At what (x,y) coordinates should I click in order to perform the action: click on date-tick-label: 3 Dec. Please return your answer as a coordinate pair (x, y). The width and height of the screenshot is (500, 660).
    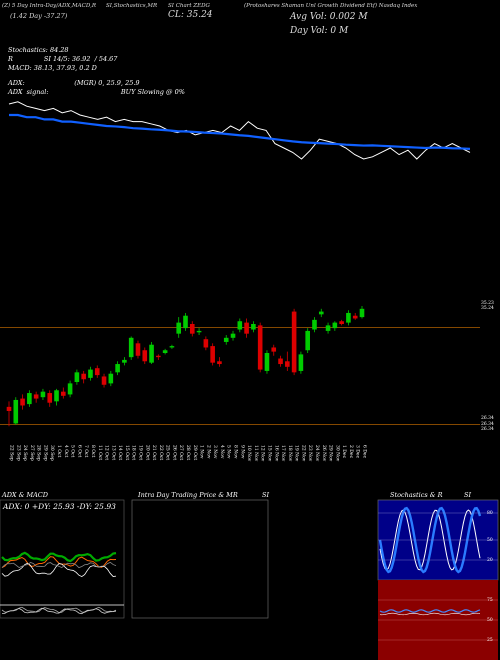
    Looking at the image, I should click on (358, 452).